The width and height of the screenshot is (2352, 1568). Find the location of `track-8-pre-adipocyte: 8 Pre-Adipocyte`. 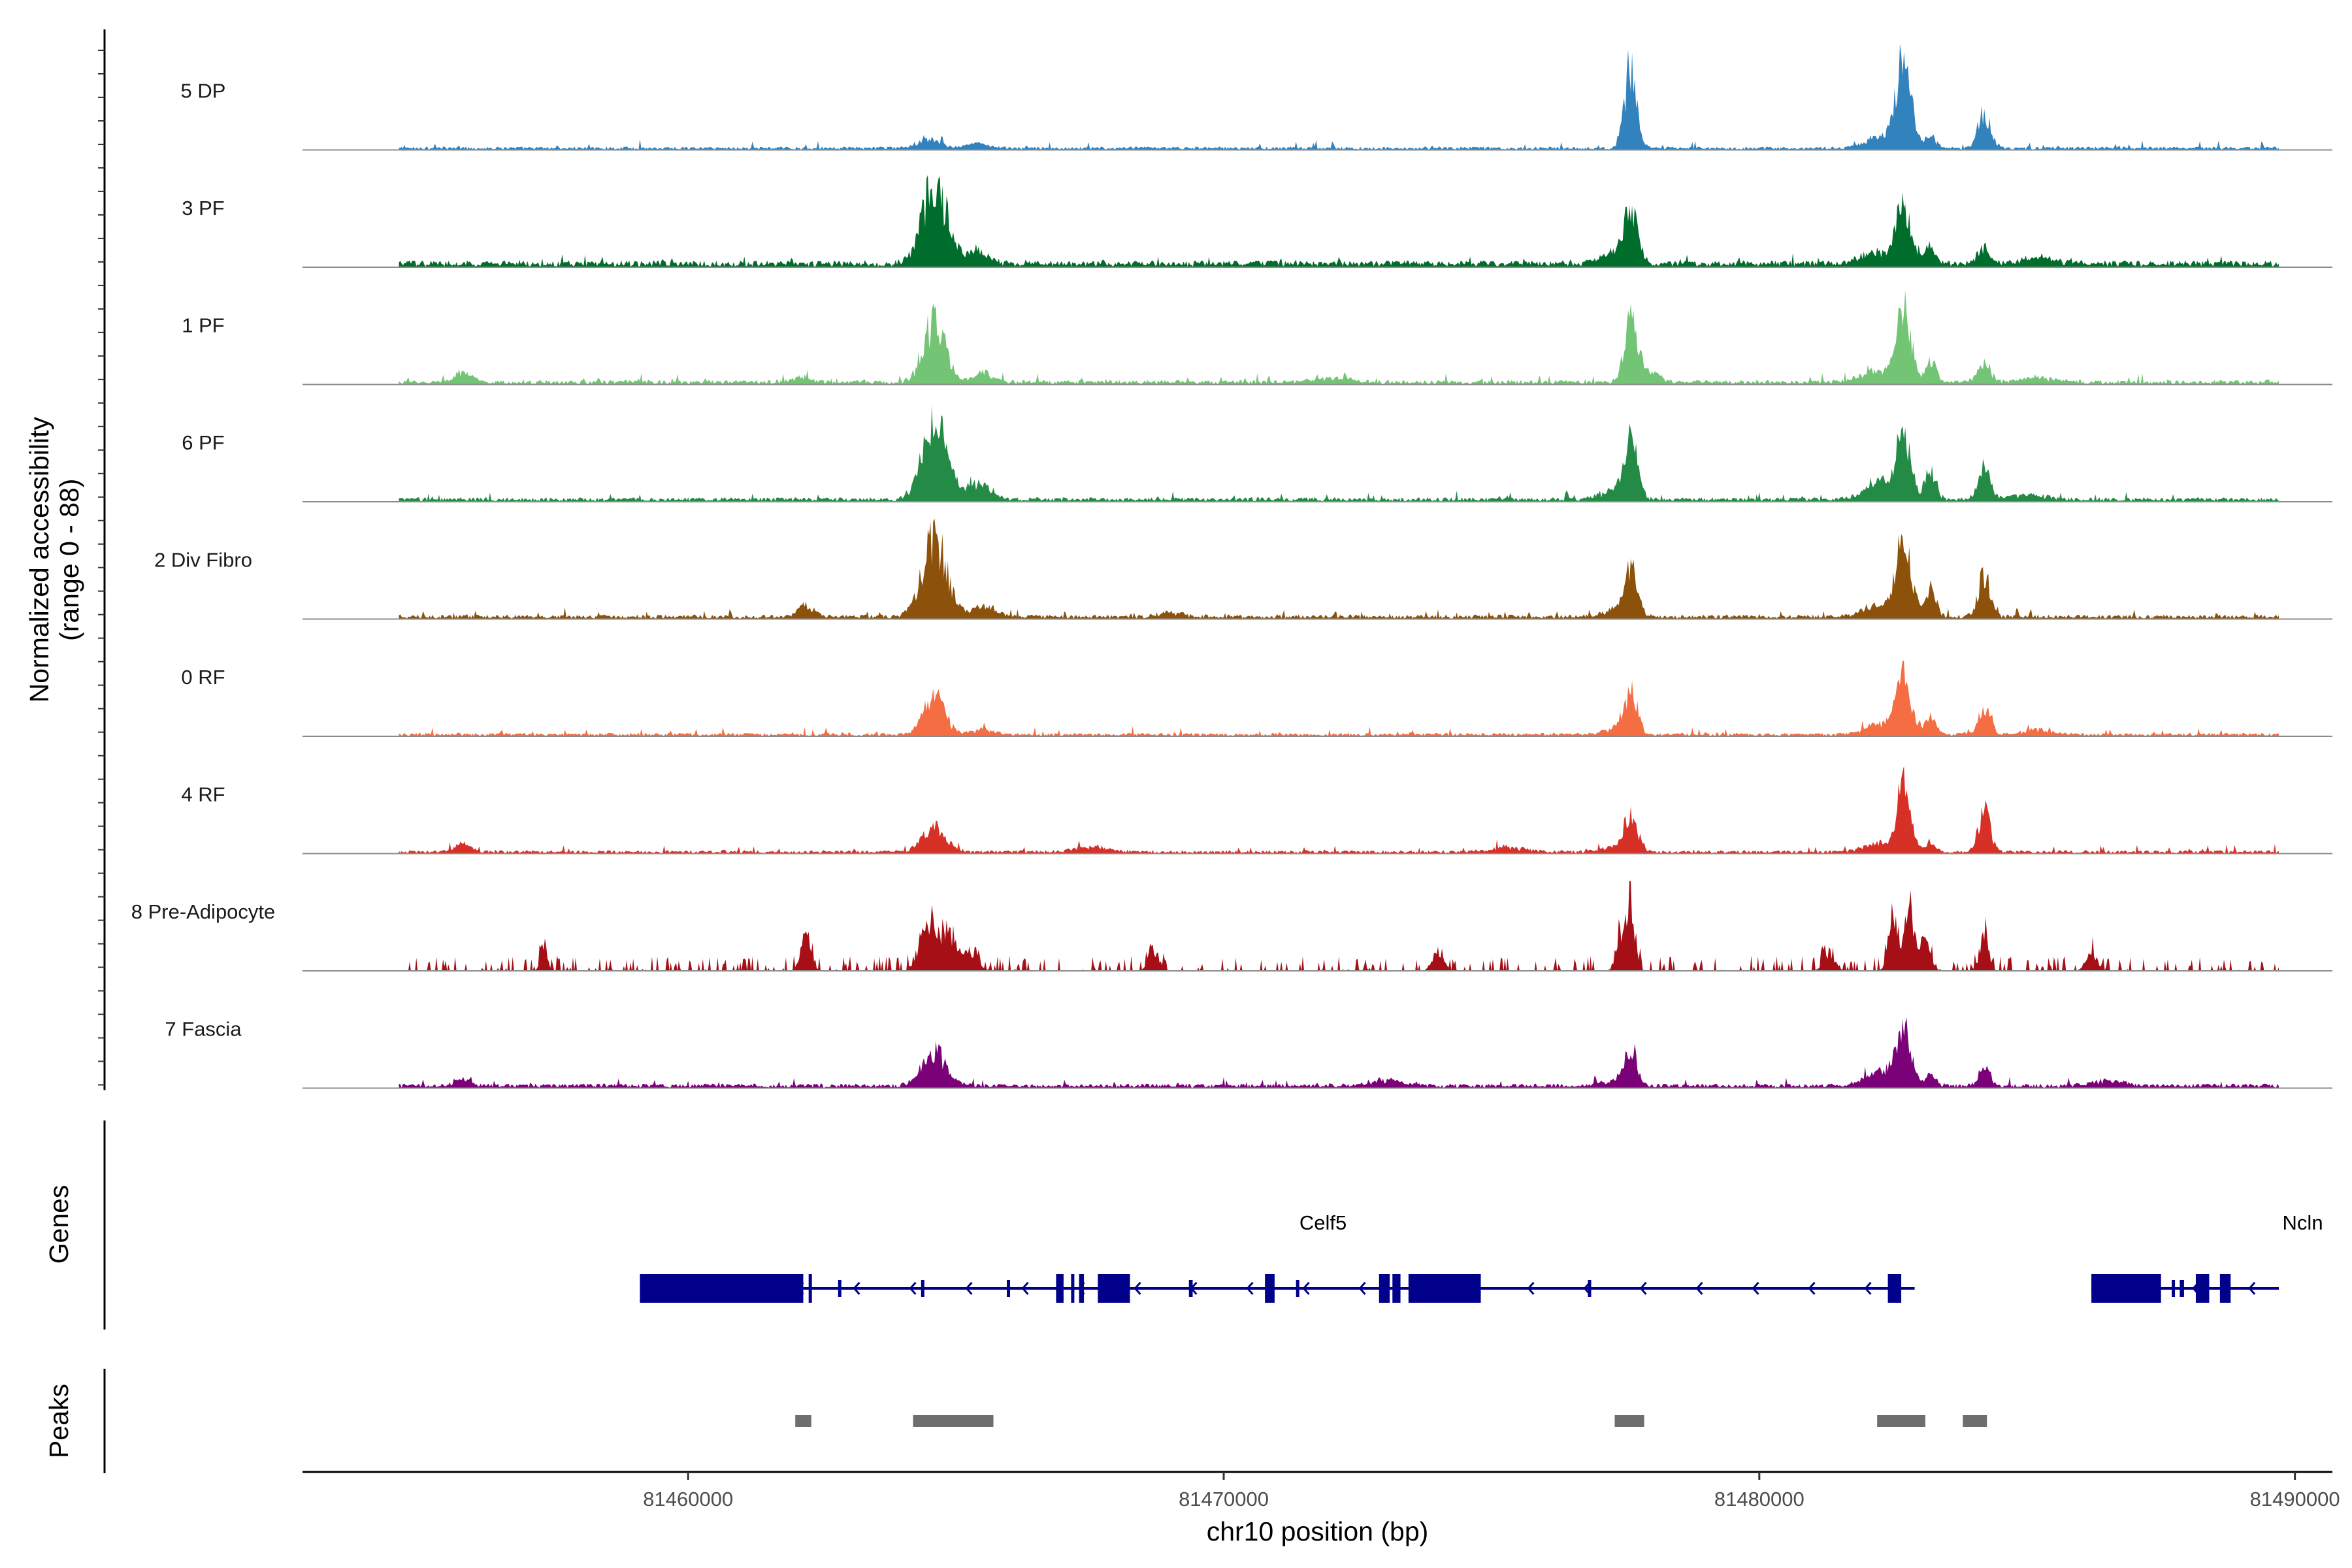

track-8-pre-adipocyte: 8 Pre-Adipocyte is located at coordinates (1231, 926).